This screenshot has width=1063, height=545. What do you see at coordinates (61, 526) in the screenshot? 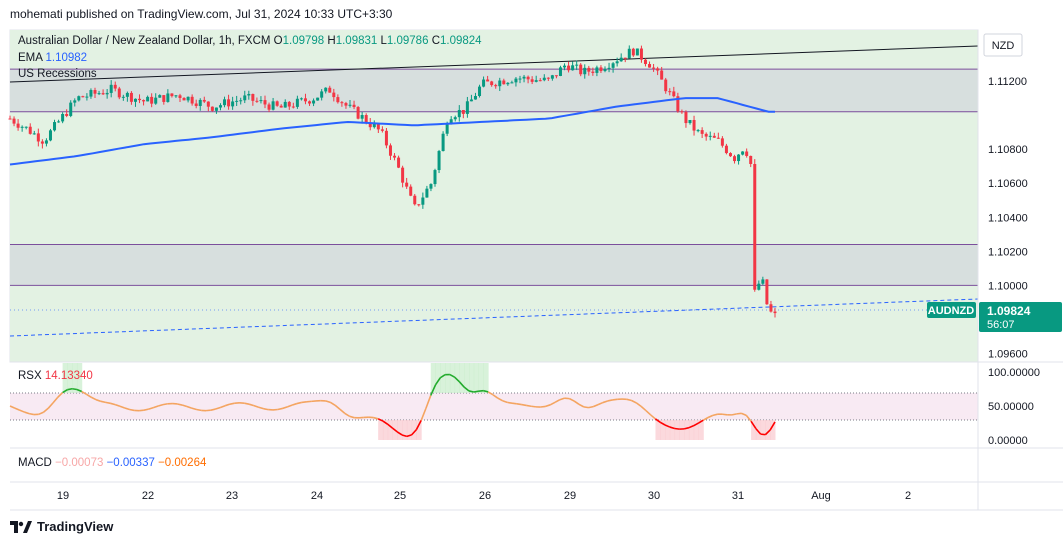
I see `tradingview-brand: TradingView` at bounding box center [61, 526].